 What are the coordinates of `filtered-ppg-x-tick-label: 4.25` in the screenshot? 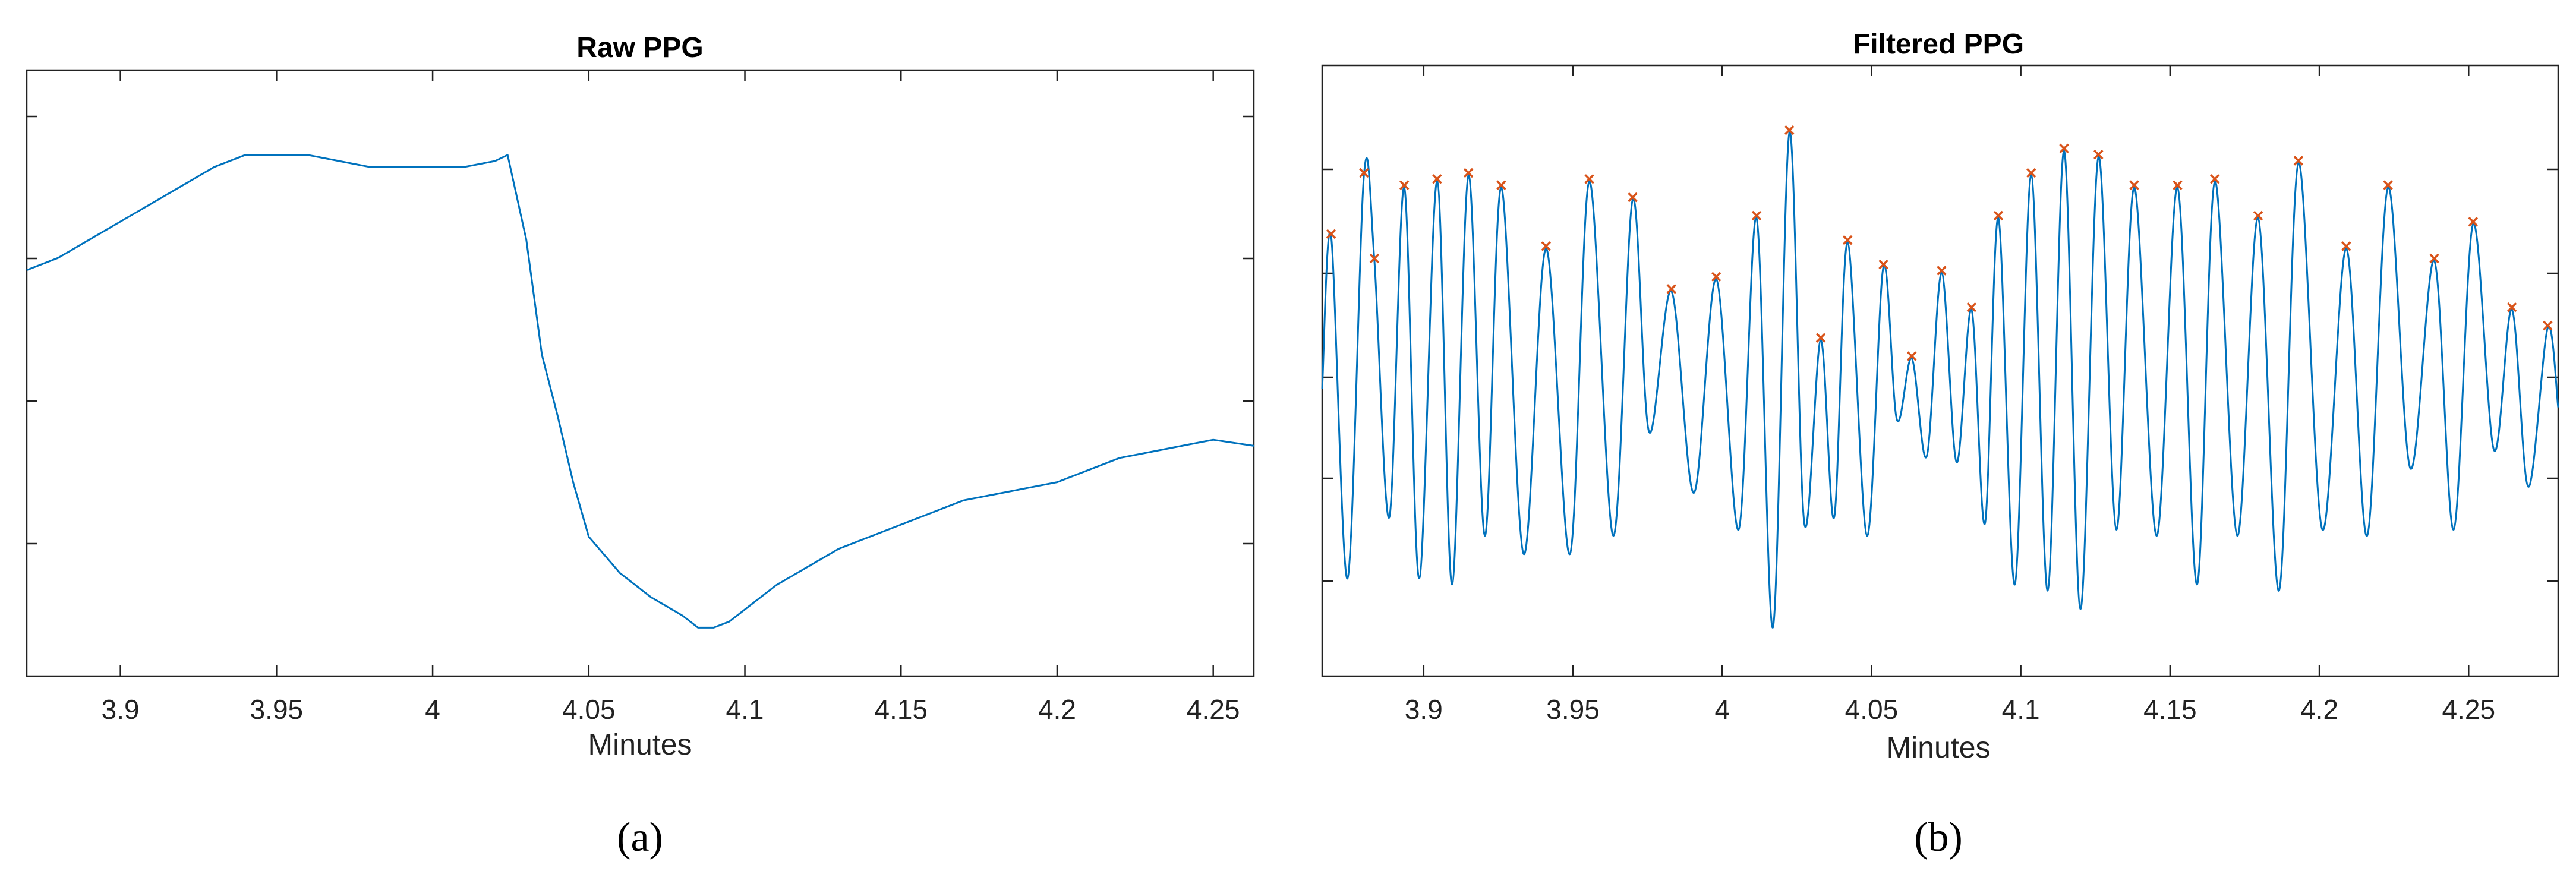 It's located at (2469, 709).